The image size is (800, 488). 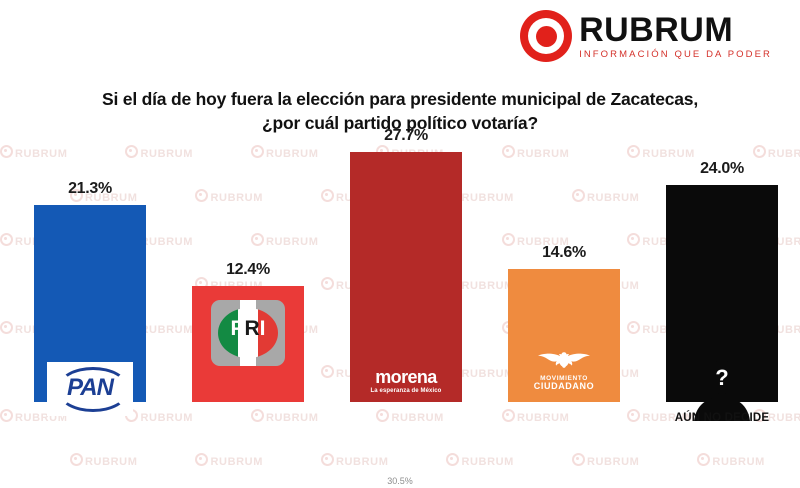 I want to click on movimiento-ciudadano-line2: CIUDADANO, so click(x=564, y=386).